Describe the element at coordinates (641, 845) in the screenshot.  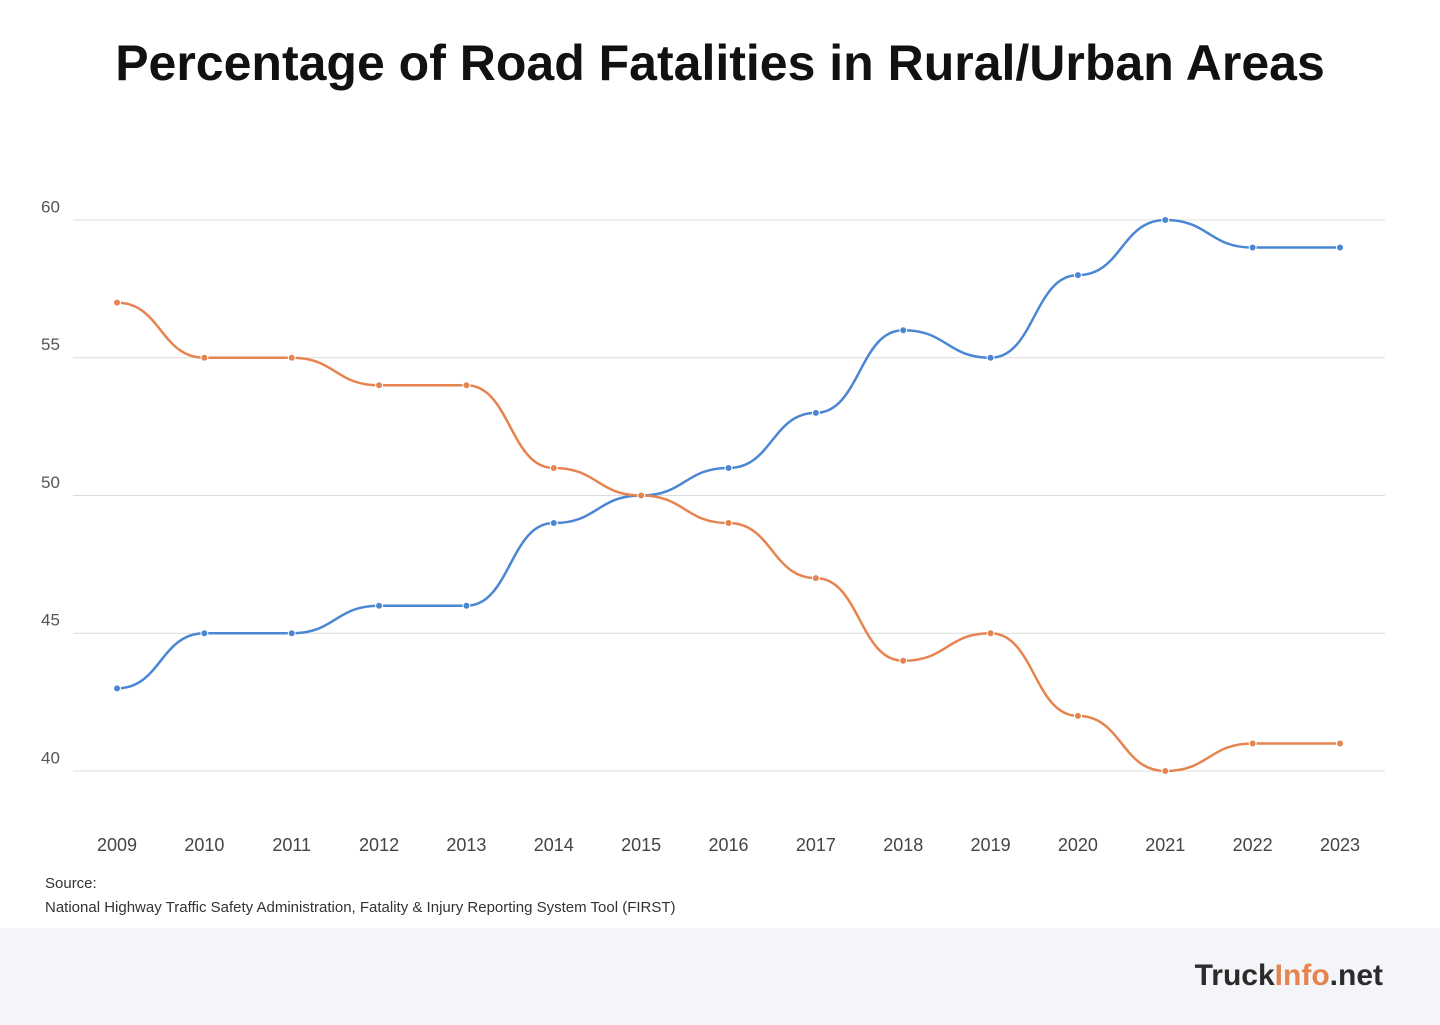
I see `x-tick-label: 2015` at that location.